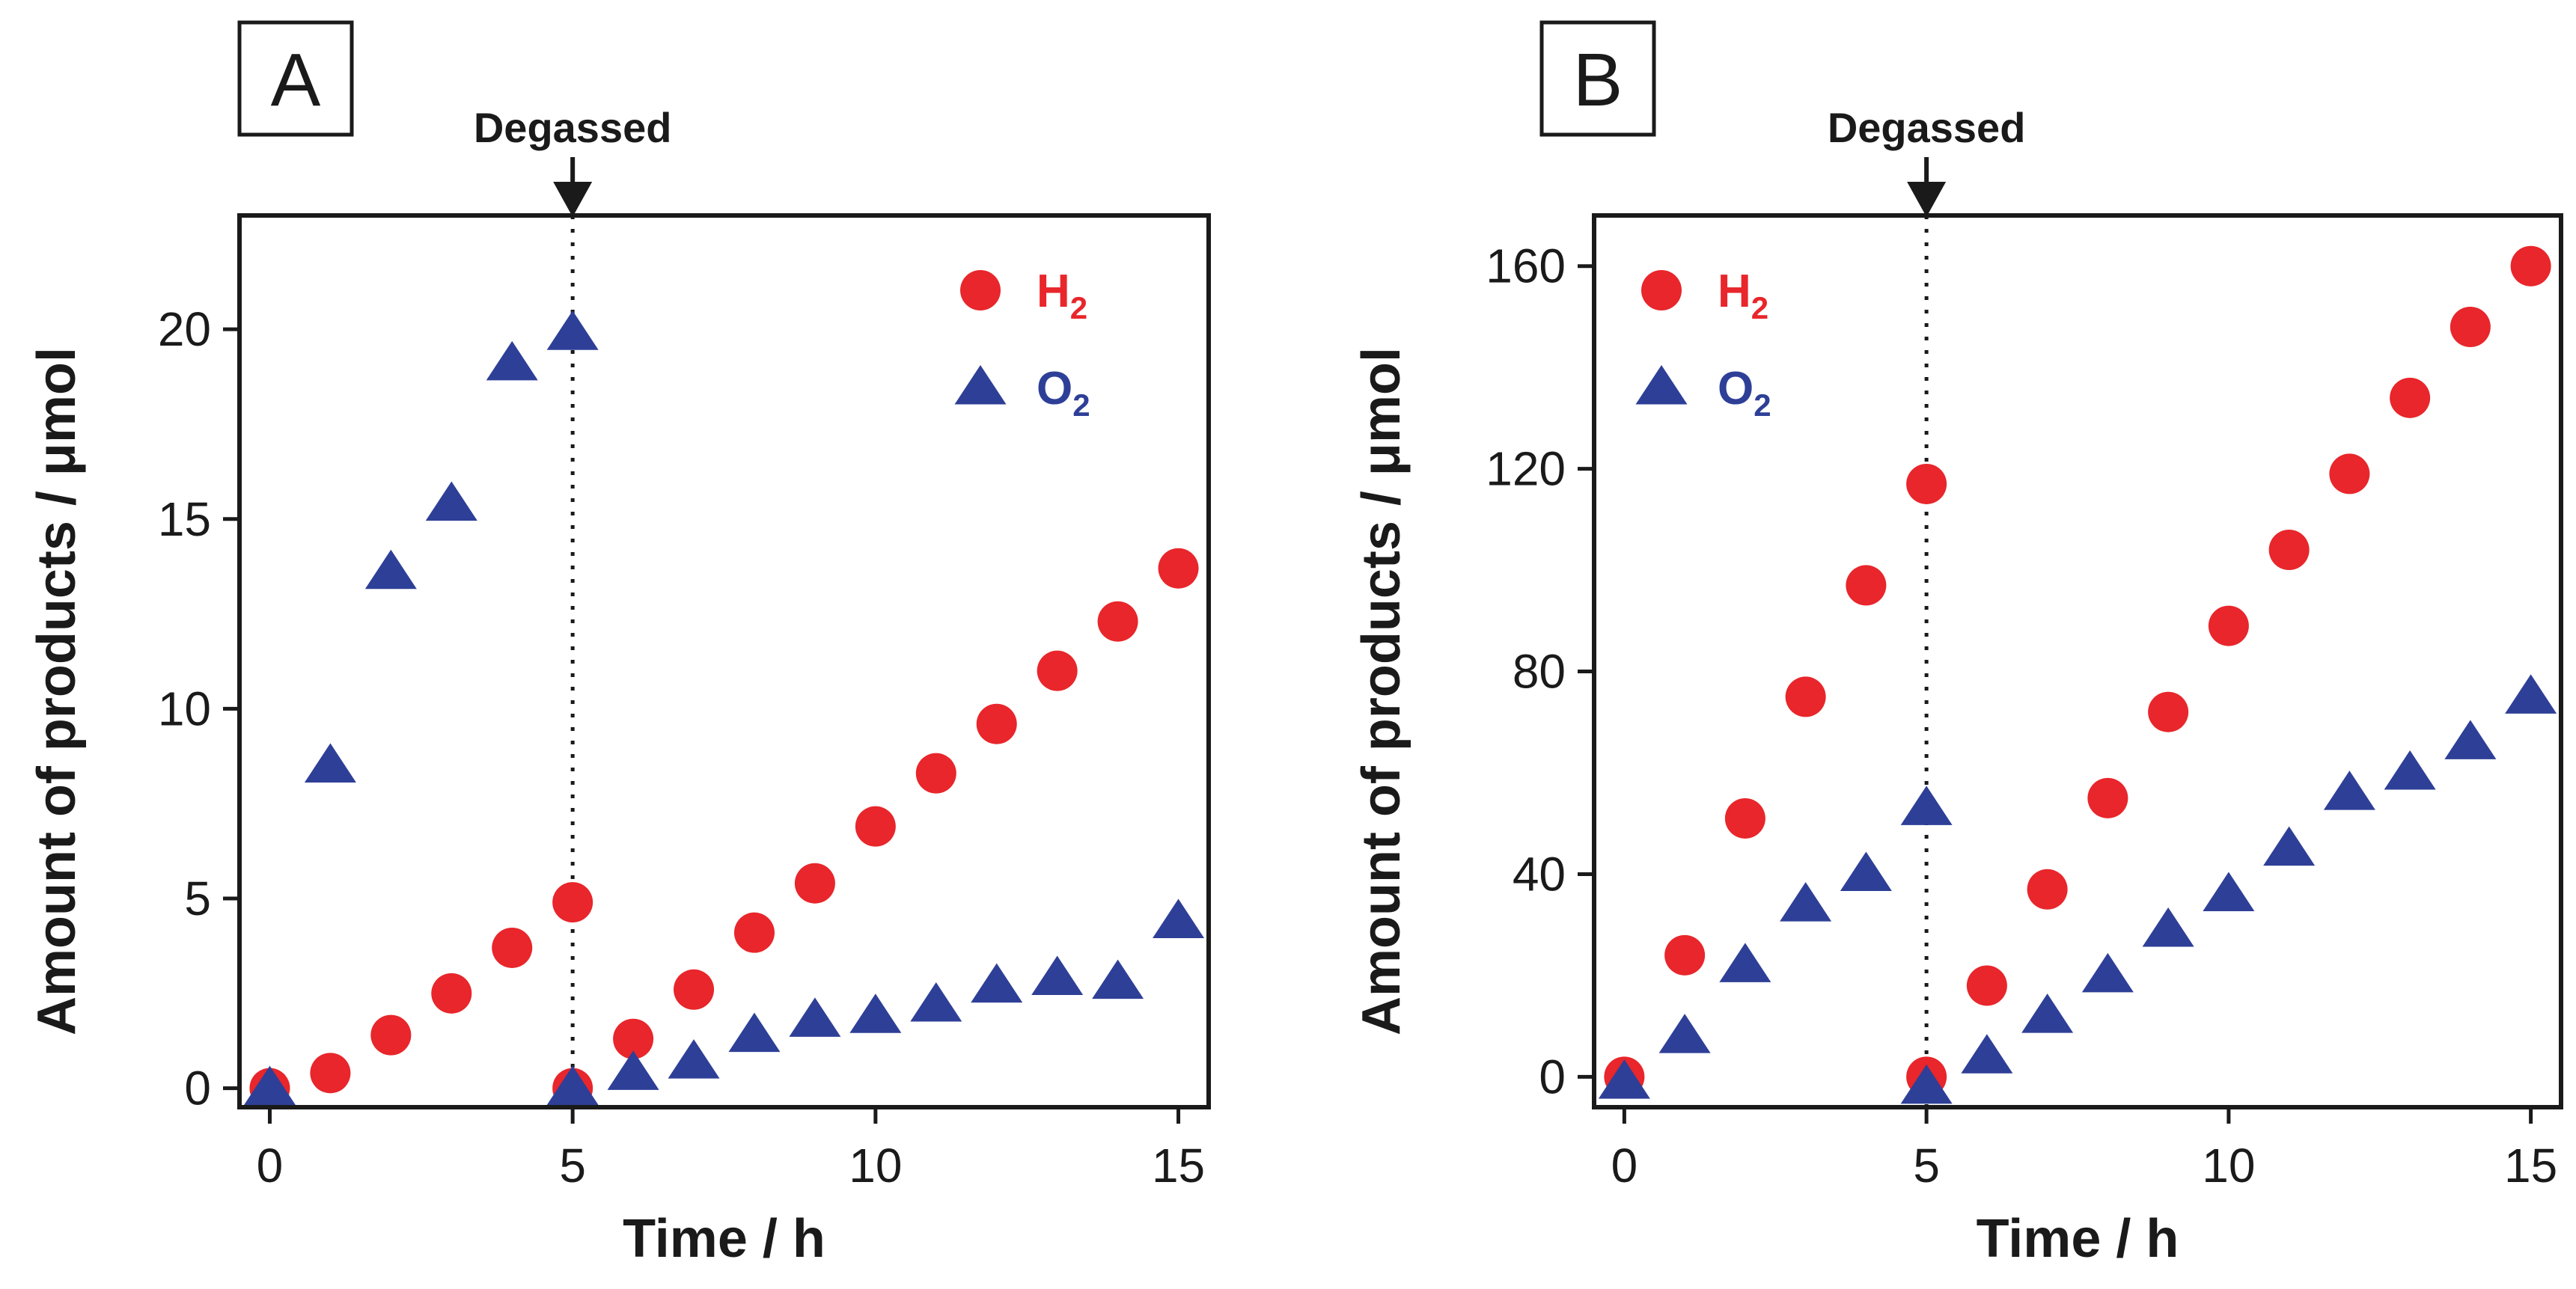  I want to click on series-o2, so click(2077, 889).